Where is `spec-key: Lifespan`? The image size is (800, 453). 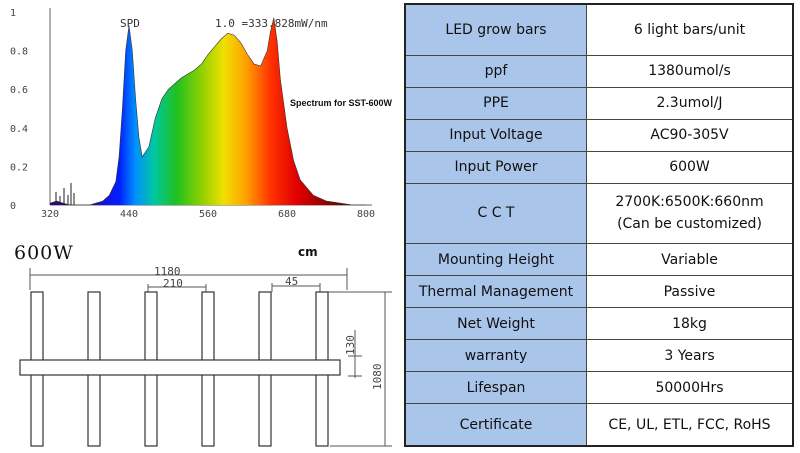 spec-key: Lifespan is located at coordinates (495, 388).